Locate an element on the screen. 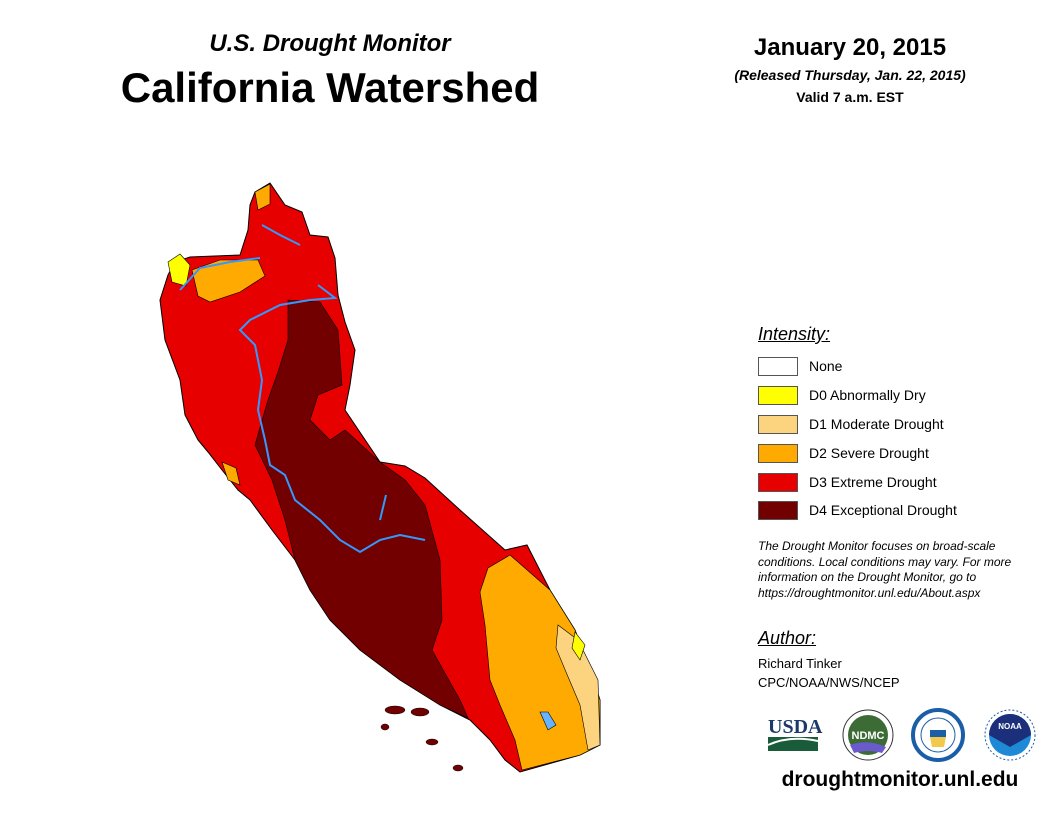 The image size is (1056, 816). svg-text: NOAA is located at coordinates (1010, 726).